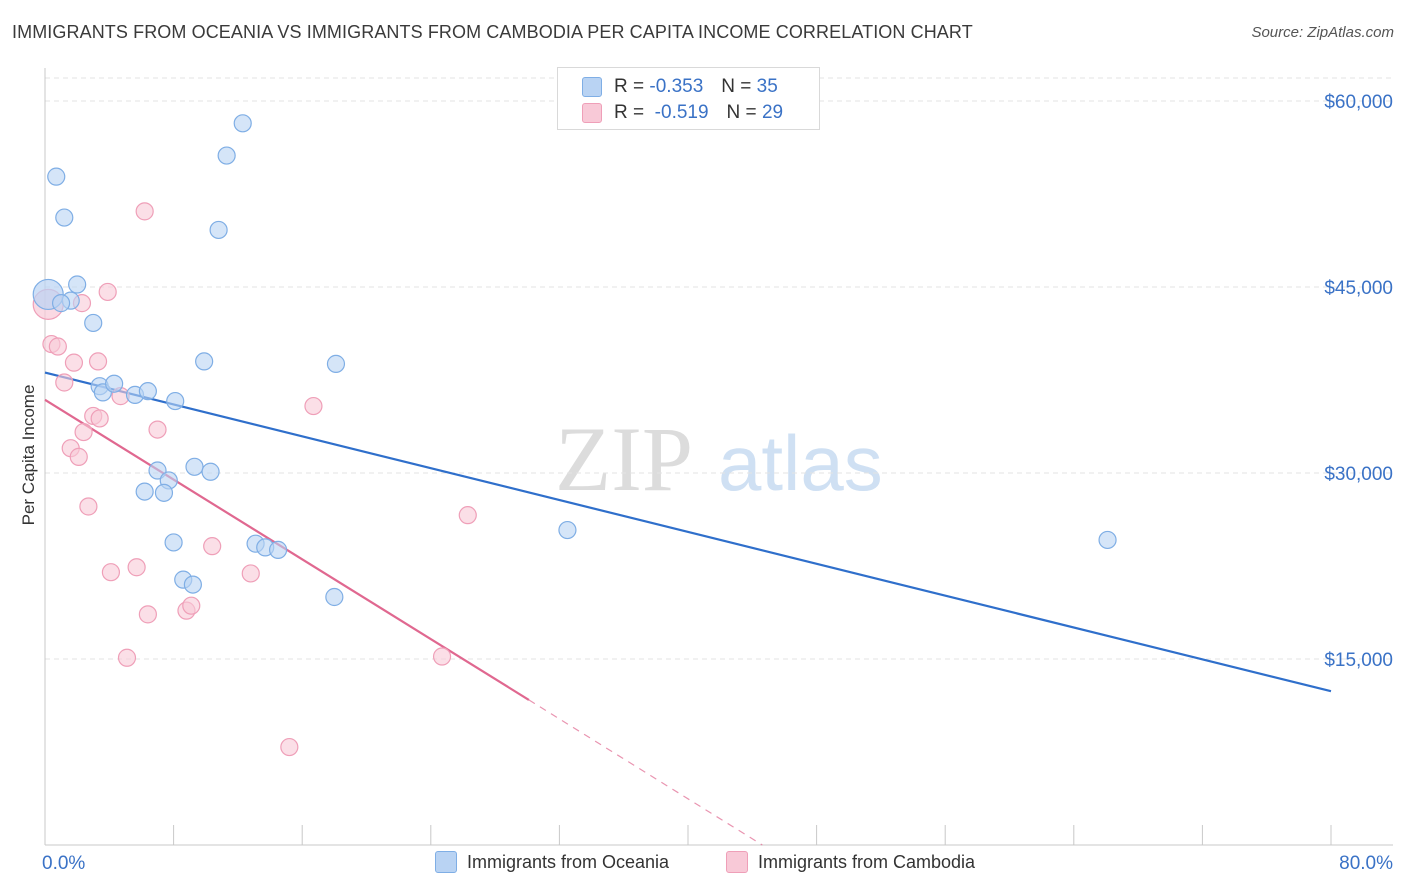 This screenshot has width=1406, height=892. What do you see at coordinates (737, 862) in the screenshot?
I see `cambodia-legend-swatch` at bounding box center [737, 862].